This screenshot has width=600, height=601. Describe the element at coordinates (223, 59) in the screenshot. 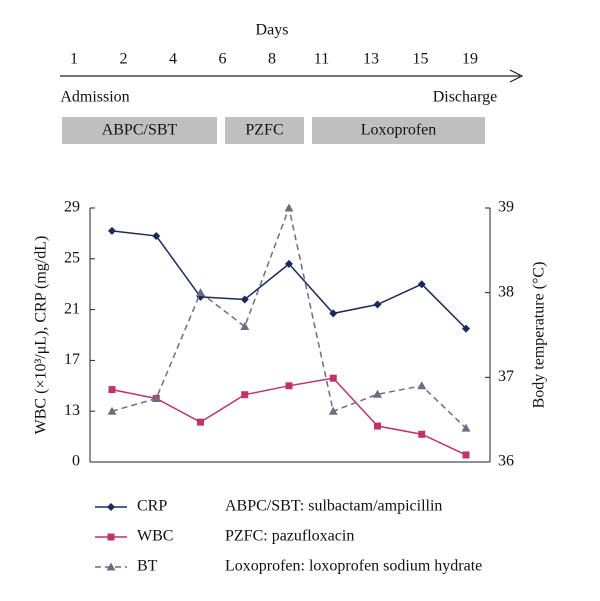

I see `day-label: 6` at that location.